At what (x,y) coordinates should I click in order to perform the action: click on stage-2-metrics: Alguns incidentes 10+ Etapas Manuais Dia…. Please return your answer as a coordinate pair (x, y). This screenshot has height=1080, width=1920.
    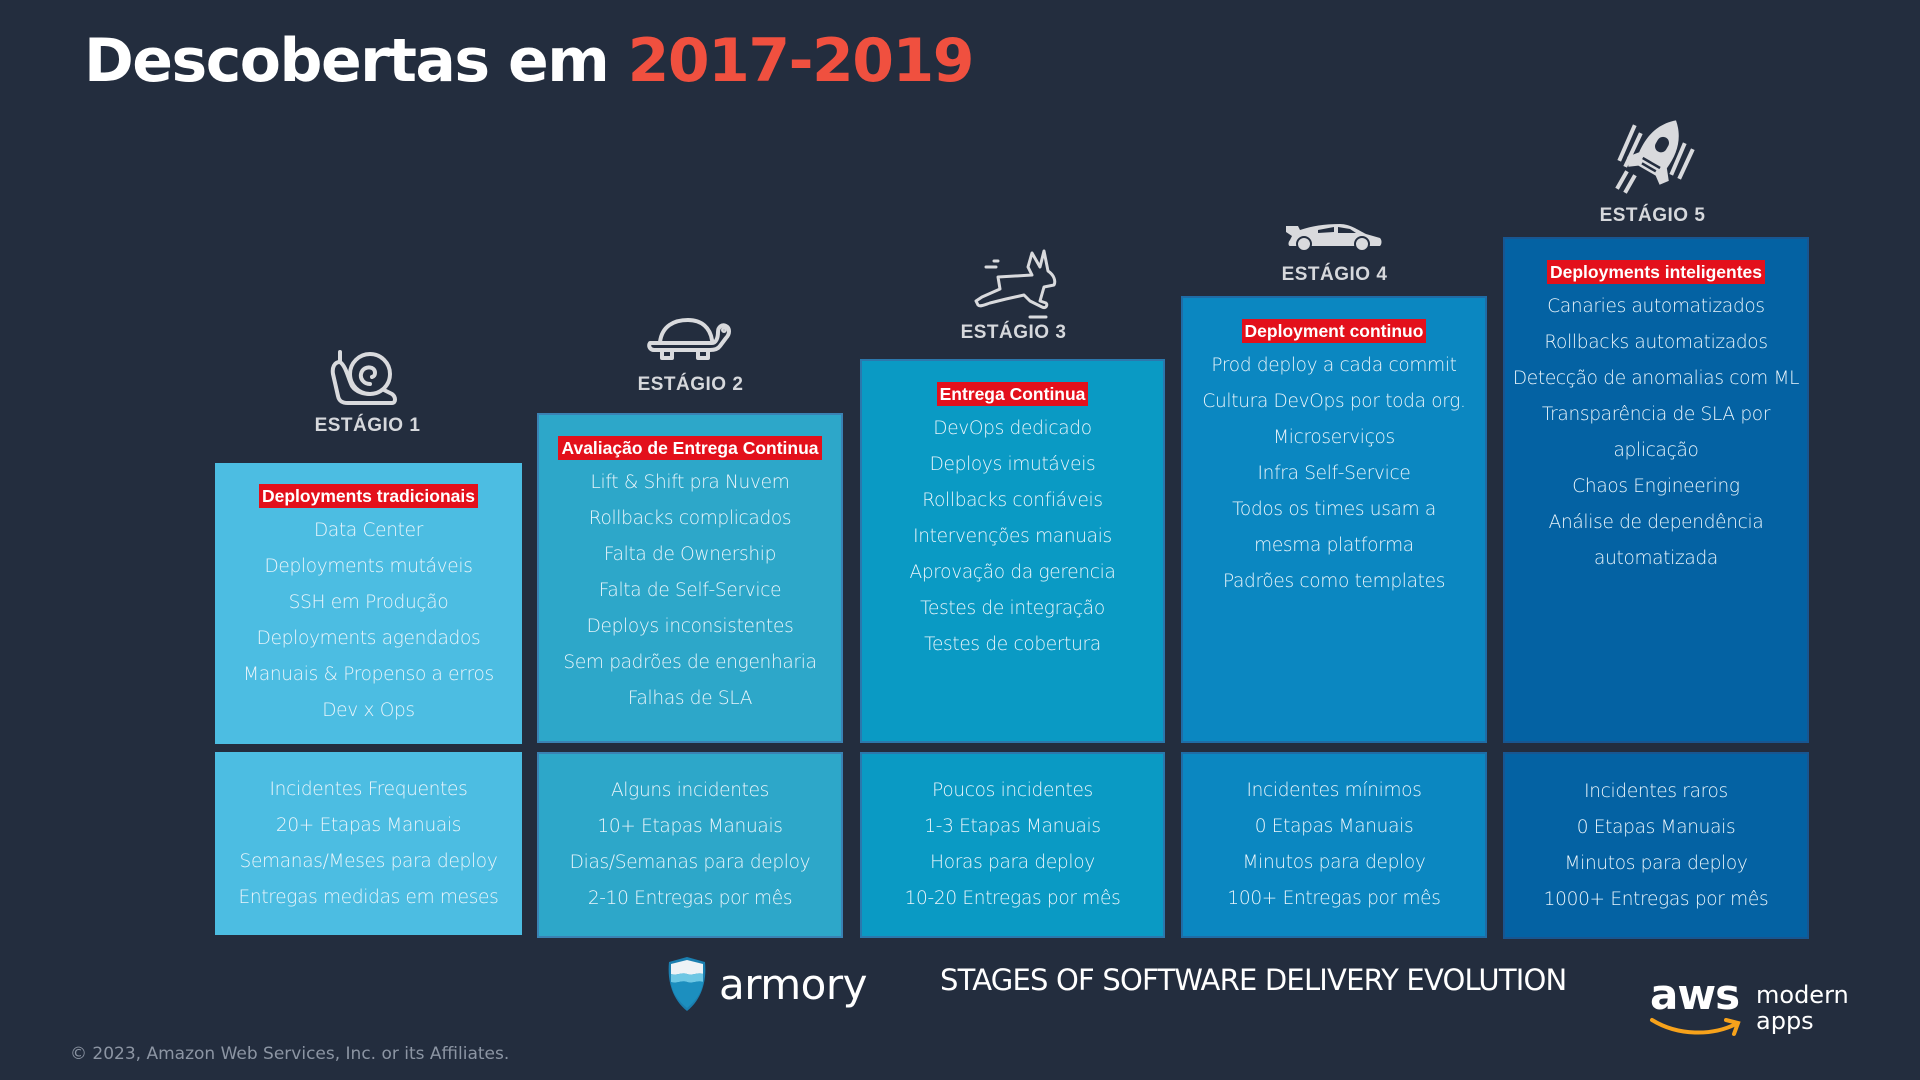
    Looking at the image, I should click on (690, 845).